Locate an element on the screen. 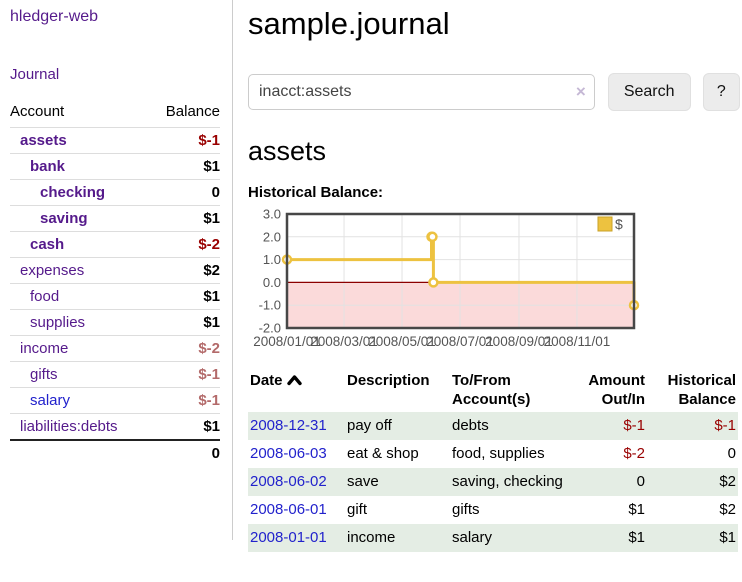 The width and height of the screenshot is (742, 582). transaction-date-link: 2008-01-01 is located at coordinates (288, 537).